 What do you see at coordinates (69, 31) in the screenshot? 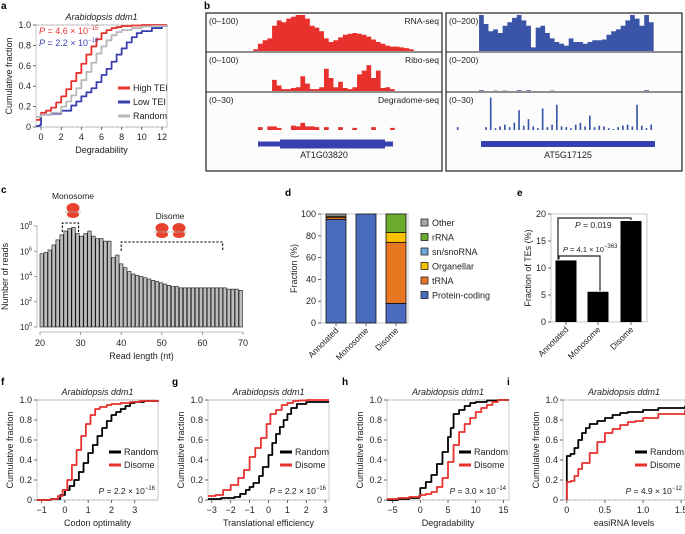
I see `p-value-high-tei: P = 4.6 × 10−15` at bounding box center [69, 31].